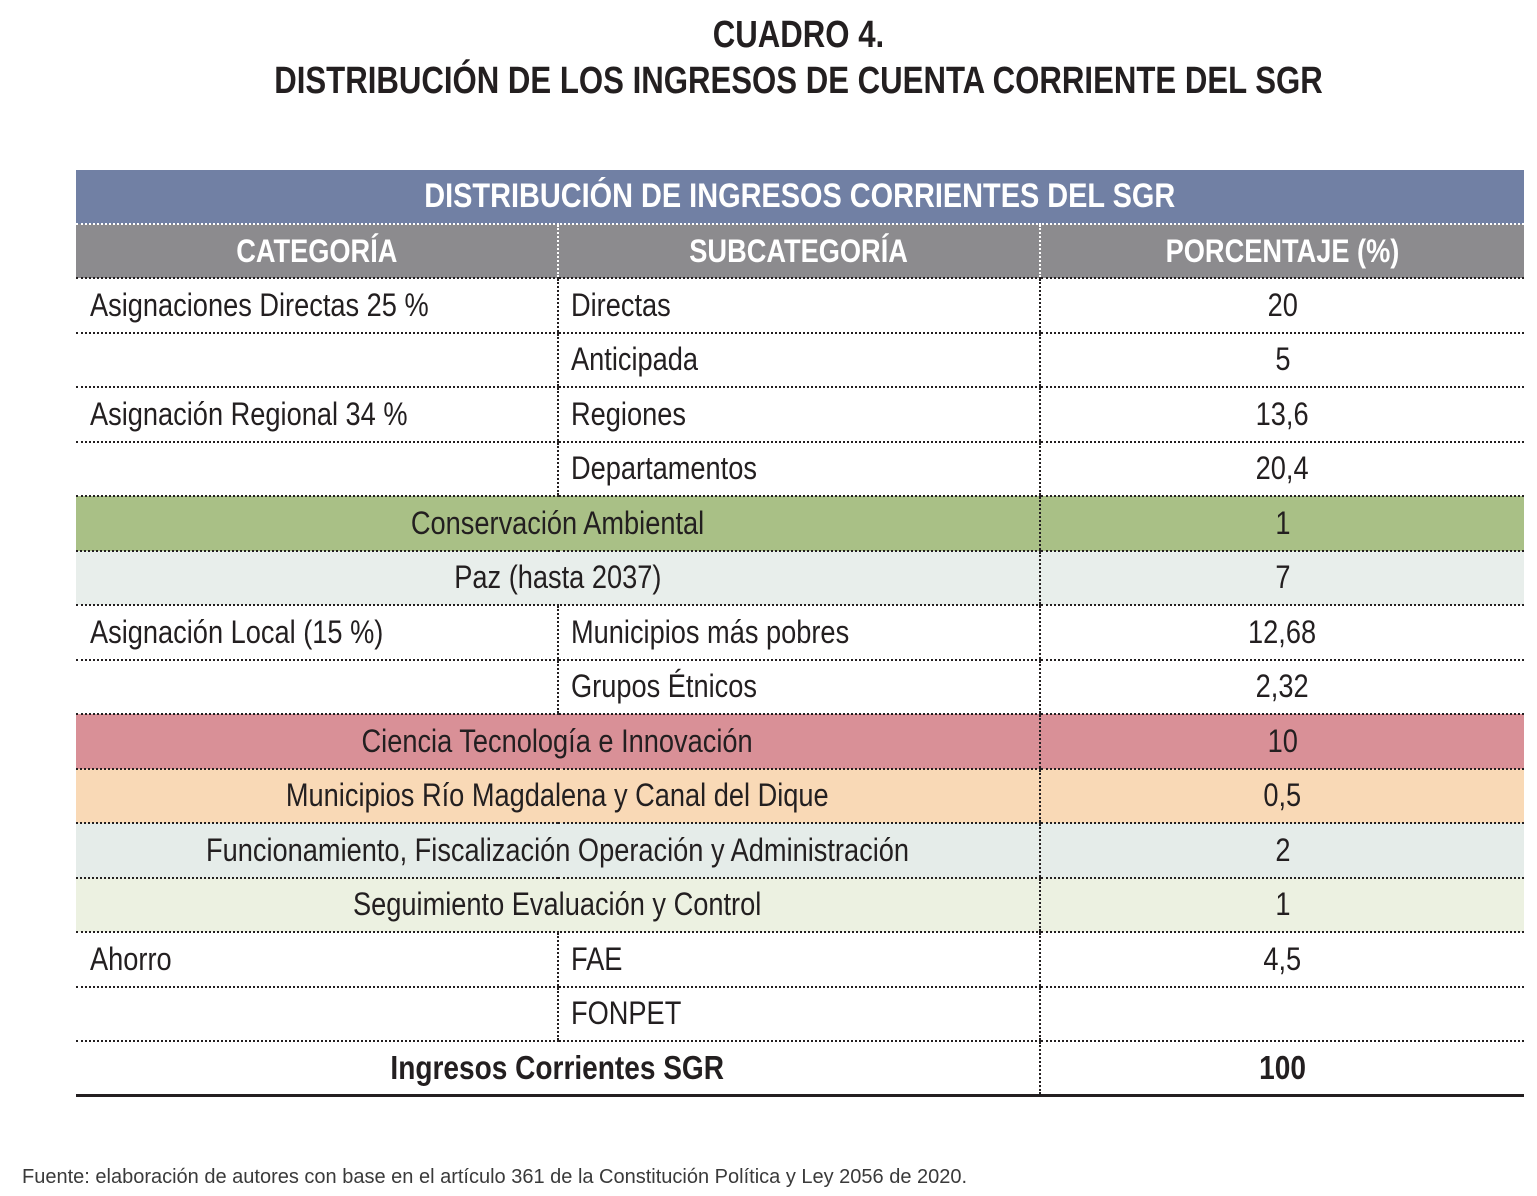 The height and width of the screenshot is (1196, 1537). Describe the element at coordinates (1281, 360) in the screenshot. I see `percent-cell: 5` at that location.